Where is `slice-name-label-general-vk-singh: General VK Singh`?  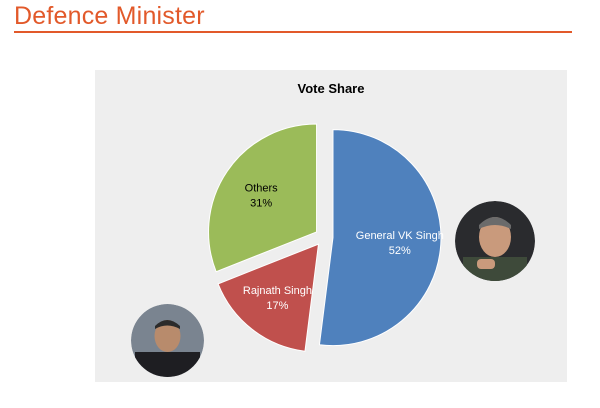 slice-name-label-general-vk-singh: General VK Singh is located at coordinates (400, 236).